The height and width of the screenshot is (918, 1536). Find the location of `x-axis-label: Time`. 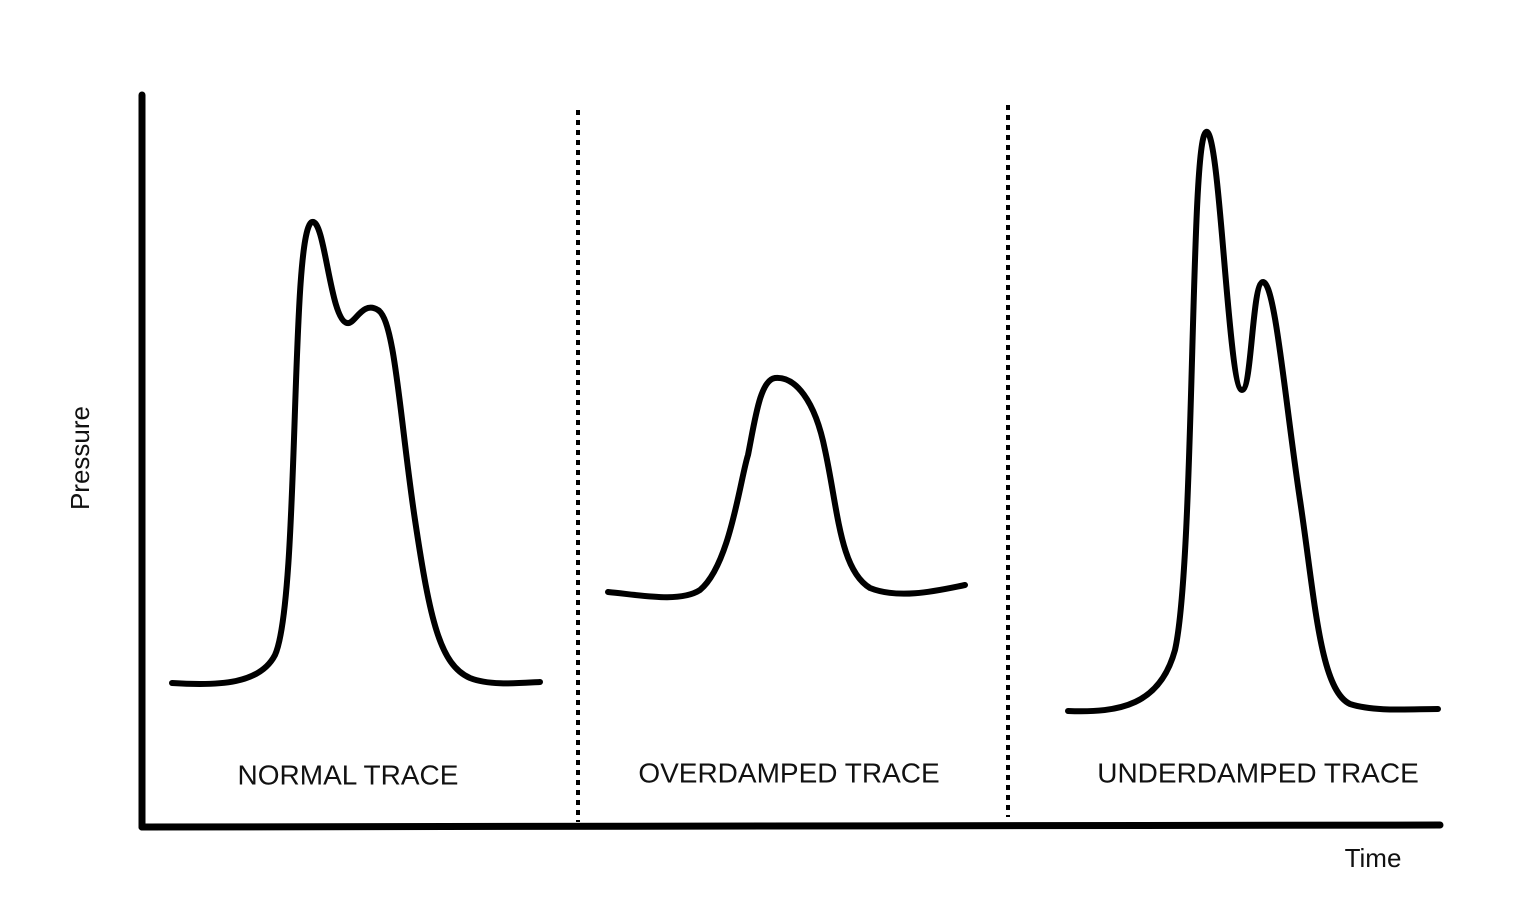

x-axis-label: Time is located at coordinates (1373, 858).